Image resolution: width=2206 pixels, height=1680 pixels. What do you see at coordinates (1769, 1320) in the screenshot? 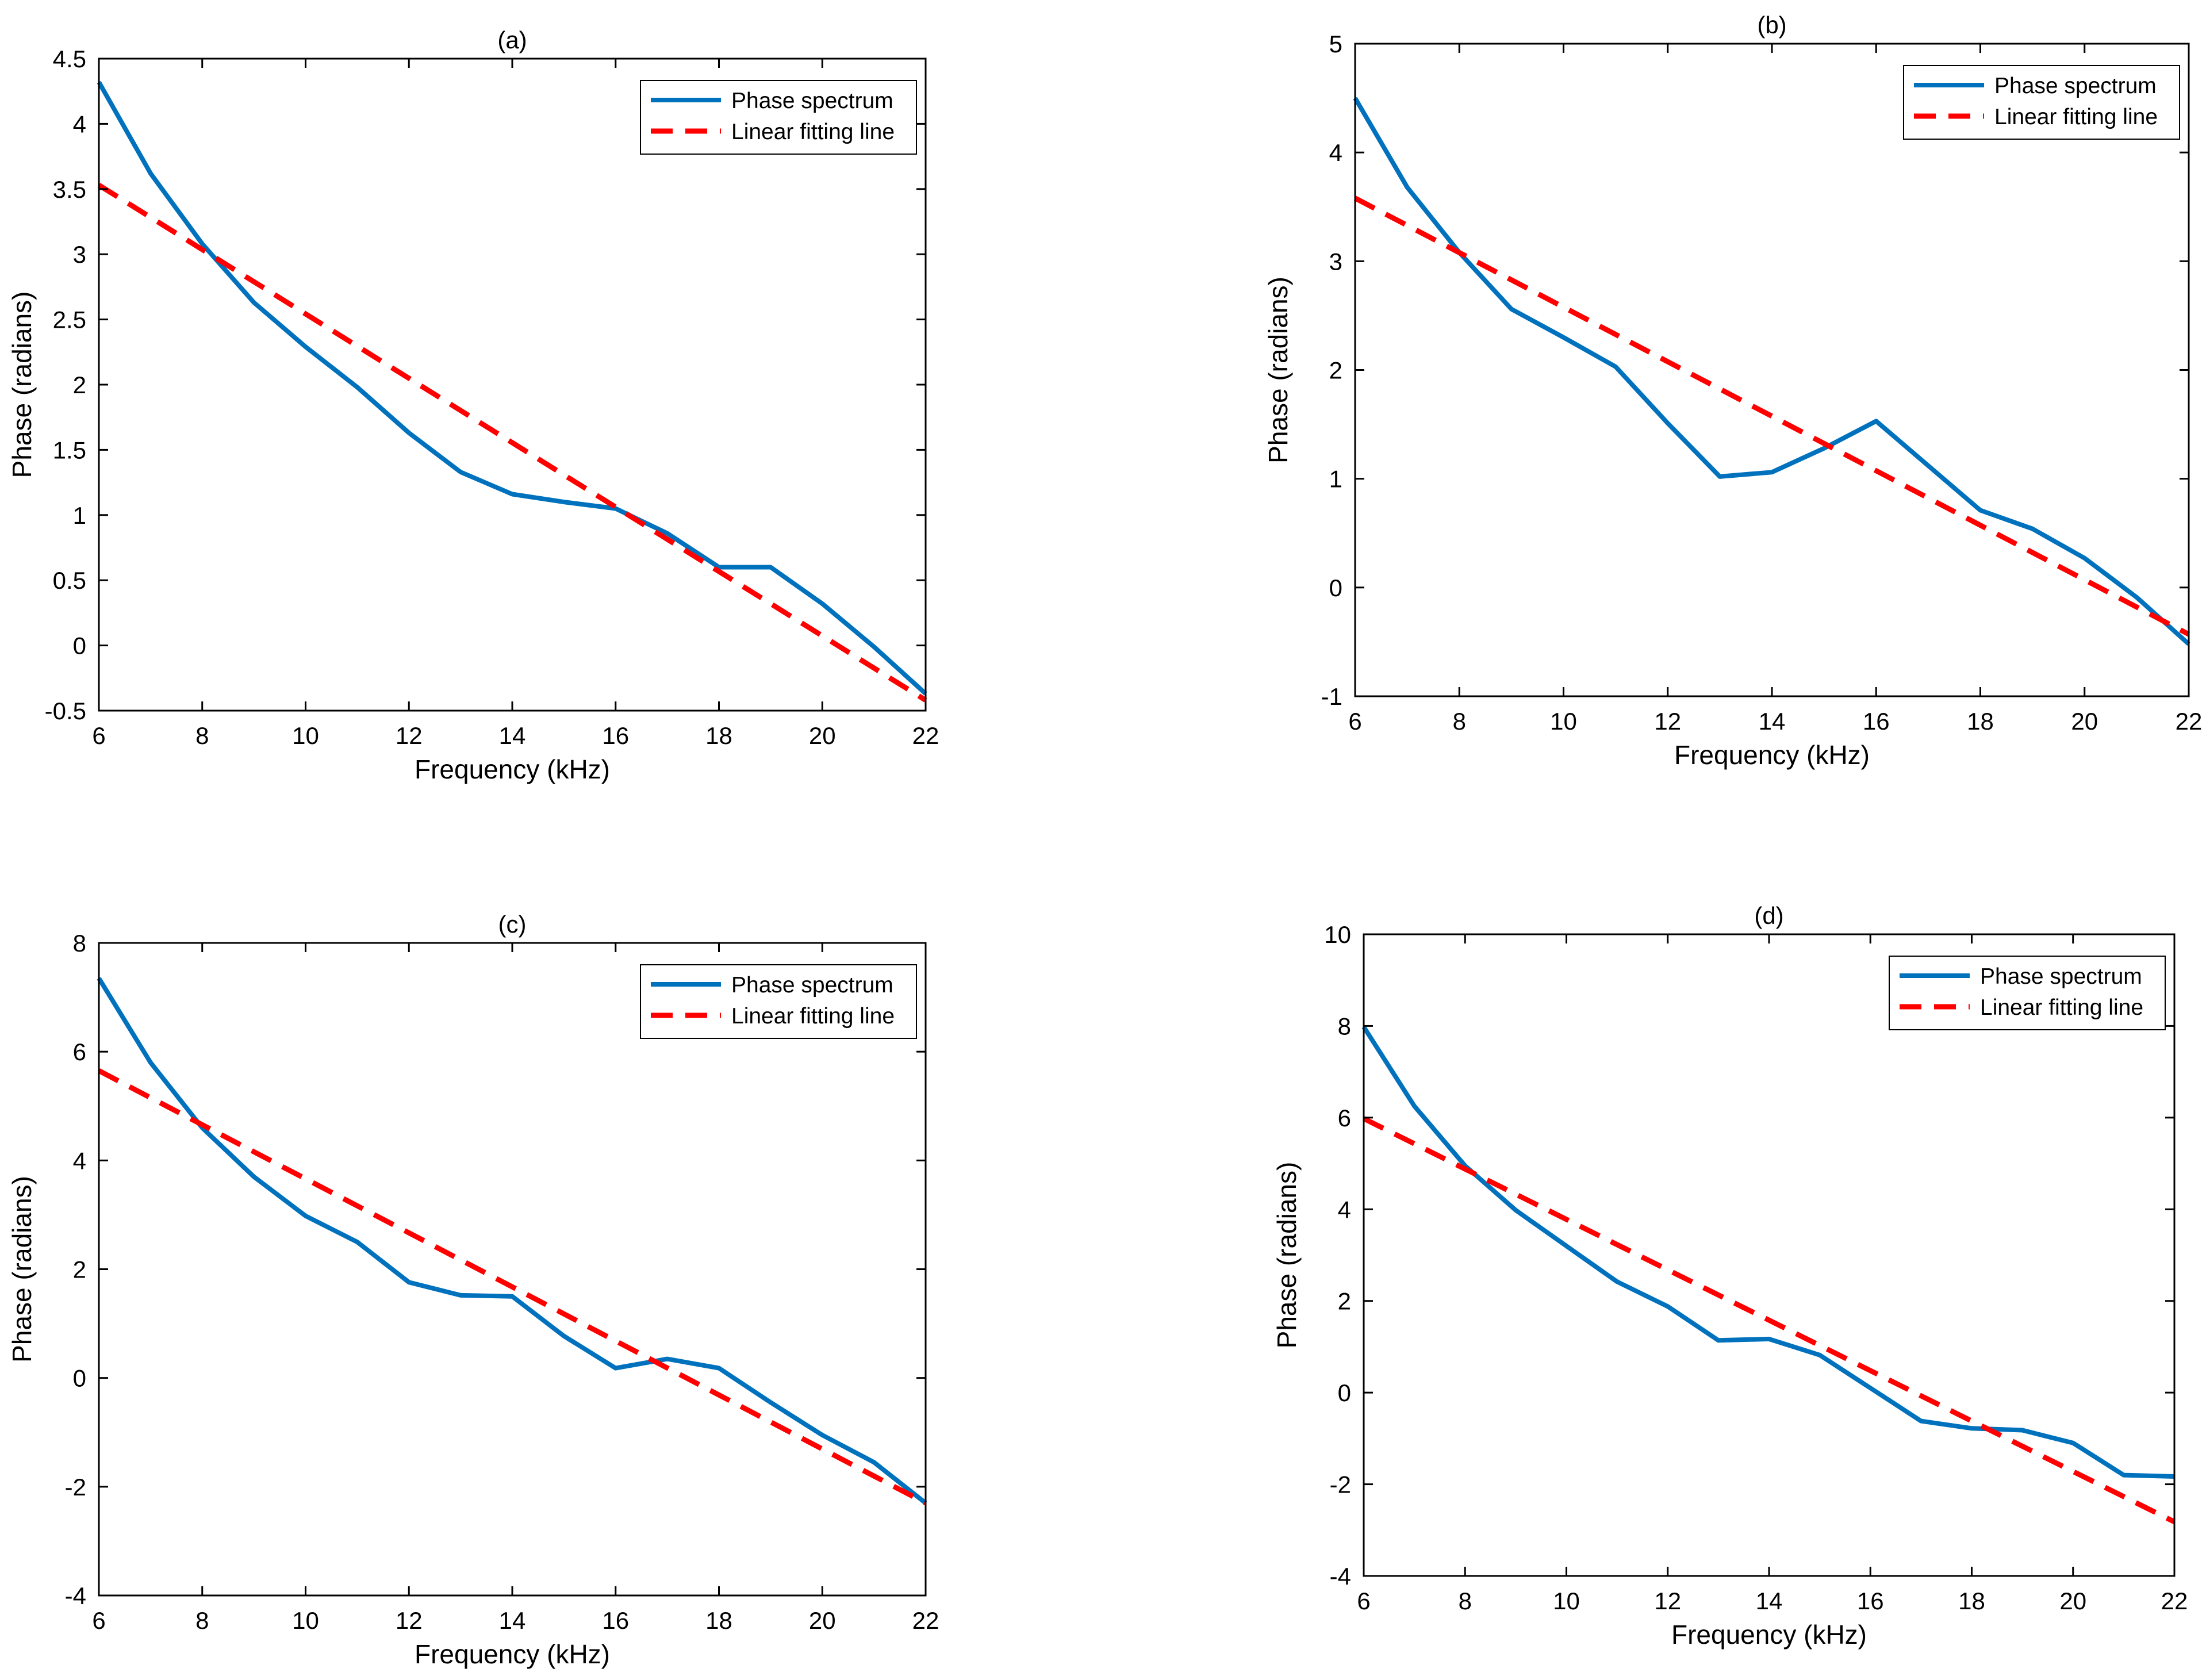
I see `fit-line-d` at bounding box center [1769, 1320].